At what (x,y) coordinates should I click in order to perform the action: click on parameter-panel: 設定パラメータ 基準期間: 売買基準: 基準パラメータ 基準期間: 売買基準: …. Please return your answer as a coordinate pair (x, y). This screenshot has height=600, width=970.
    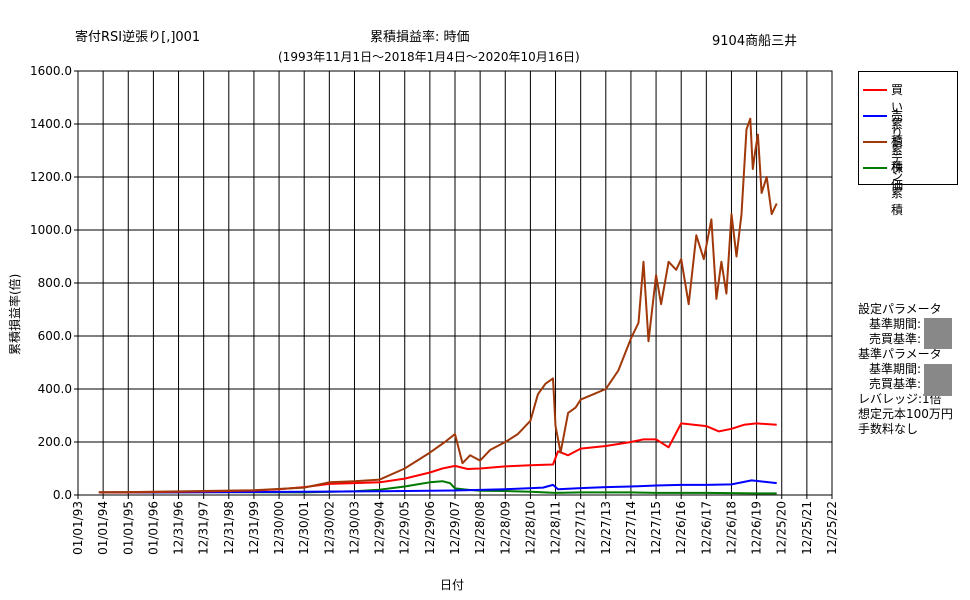
    Looking at the image, I should click on (905, 369).